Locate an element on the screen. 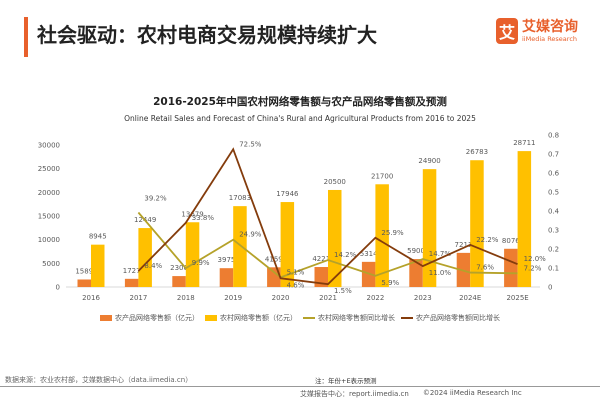 The image size is (600, 400). y-left-tick-label: 10000 is located at coordinates (49, 240).